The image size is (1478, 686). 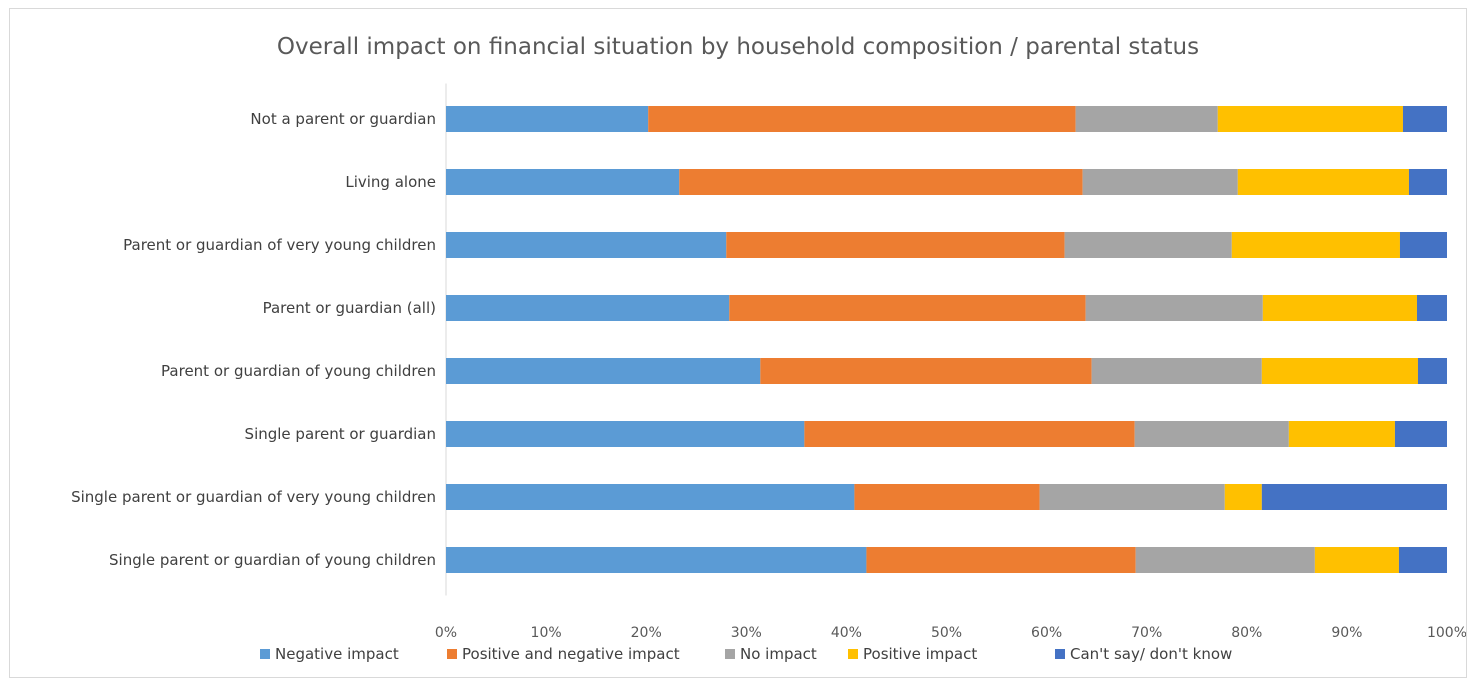 What do you see at coordinates (1046, 633) in the screenshot?
I see `x-tick-label-6: 60%` at bounding box center [1046, 633].